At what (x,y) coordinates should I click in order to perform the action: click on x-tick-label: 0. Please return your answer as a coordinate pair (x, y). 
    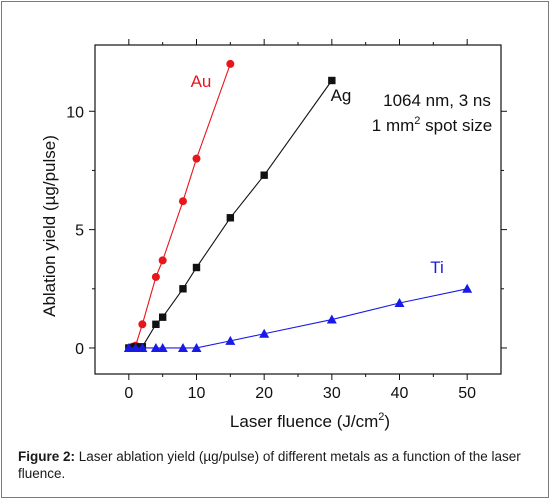
    Looking at the image, I should click on (128, 393).